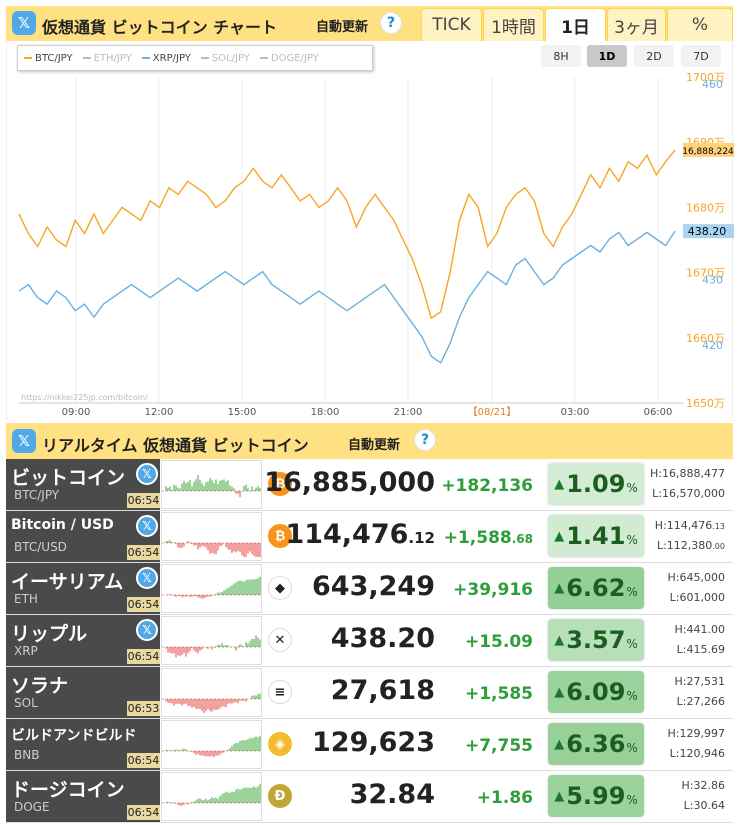 The image size is (739, 825). Describe the element at coordinates (373, 742) in the screenshot. I see `price-value: 129,623` at that location.